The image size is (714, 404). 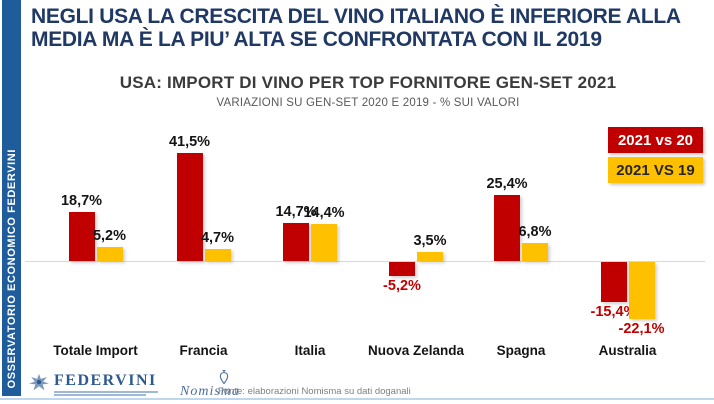 I want to click on bar-2021vs19-totale-import, so click(x=109, y=254).